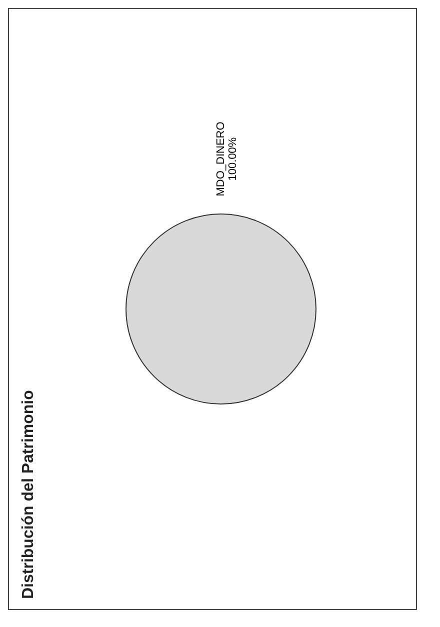 This screenshot has height=627, width=440. What do you see at coordinates (28, 494) in the screenshot?
I see `text: Distribución del Patrimonio` at bounding box center [28, 494].